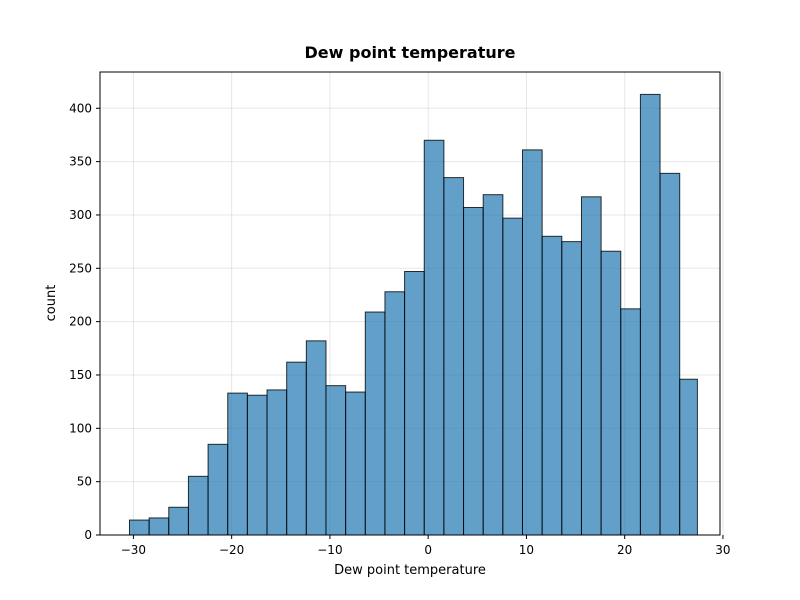 Image resolution: width=800 pixels, height=600 pixels. I want to click on y-tick-label: 300, so click(80, 215).